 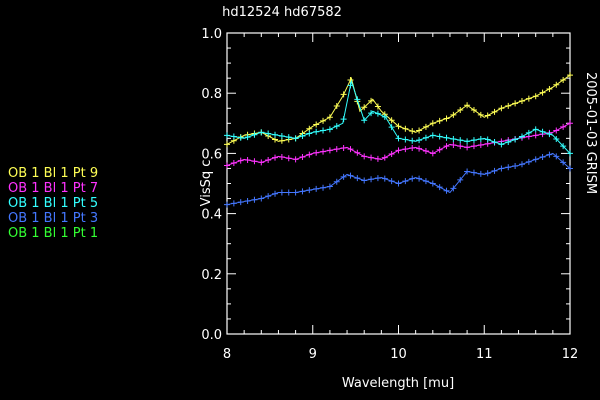 I want to click on chart-title: hd12524 hd67582, so click(x=282, y=12).